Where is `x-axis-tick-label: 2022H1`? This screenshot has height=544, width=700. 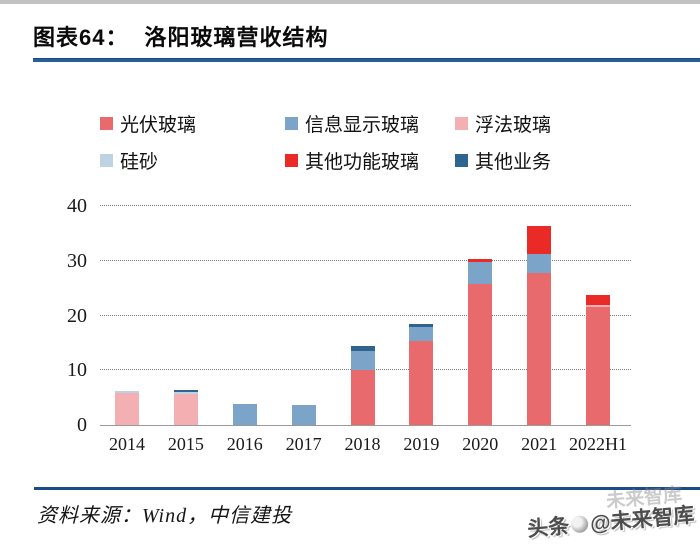
x-axis-tick-label: 2022H1 is located at coordinates (598, 444).